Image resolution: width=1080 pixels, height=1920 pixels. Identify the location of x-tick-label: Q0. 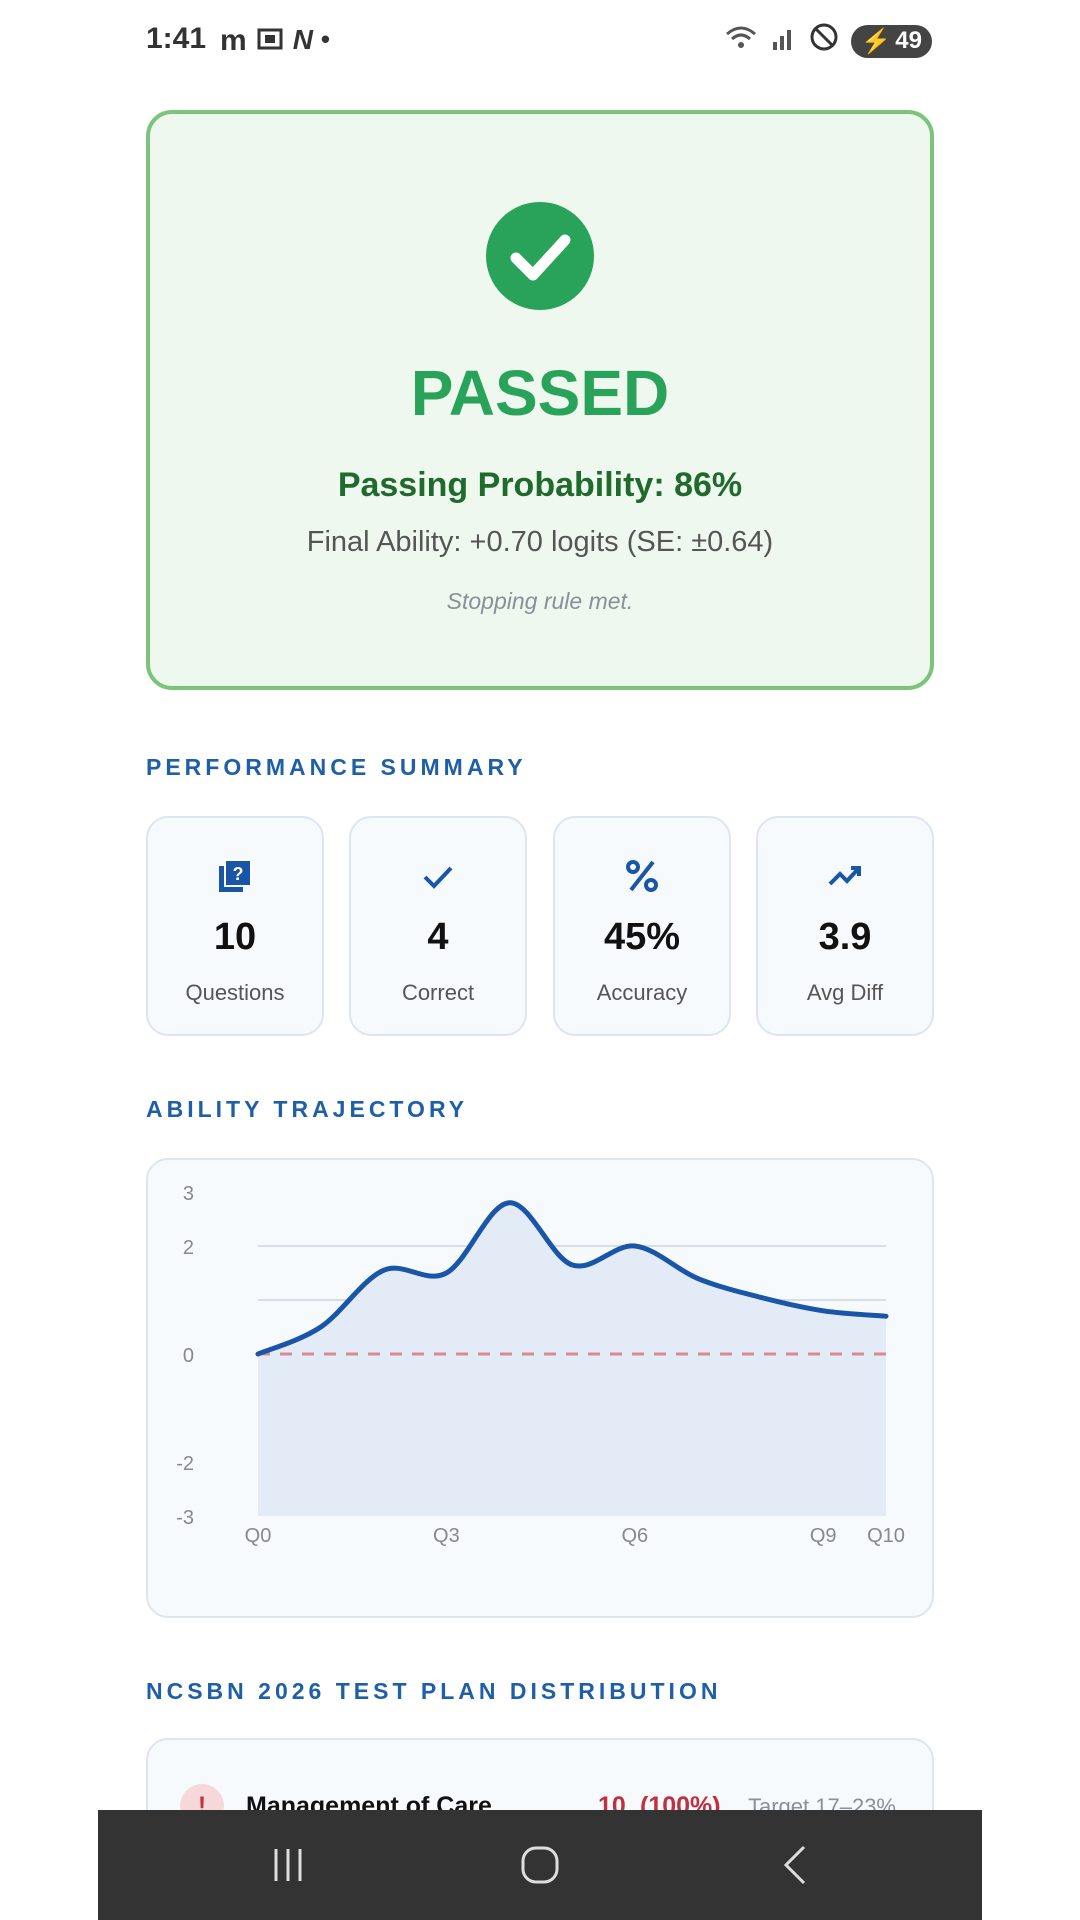
(258, 1536).